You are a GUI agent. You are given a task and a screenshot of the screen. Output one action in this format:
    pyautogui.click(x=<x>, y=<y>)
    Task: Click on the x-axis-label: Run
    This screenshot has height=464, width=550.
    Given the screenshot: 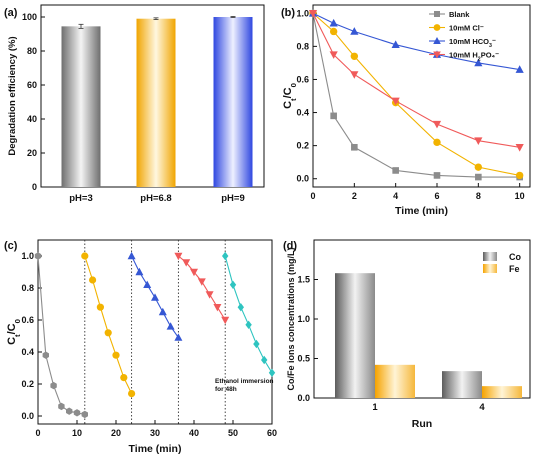 What is the action you would take?
    pyautogui.click(x=422, y=424)
    